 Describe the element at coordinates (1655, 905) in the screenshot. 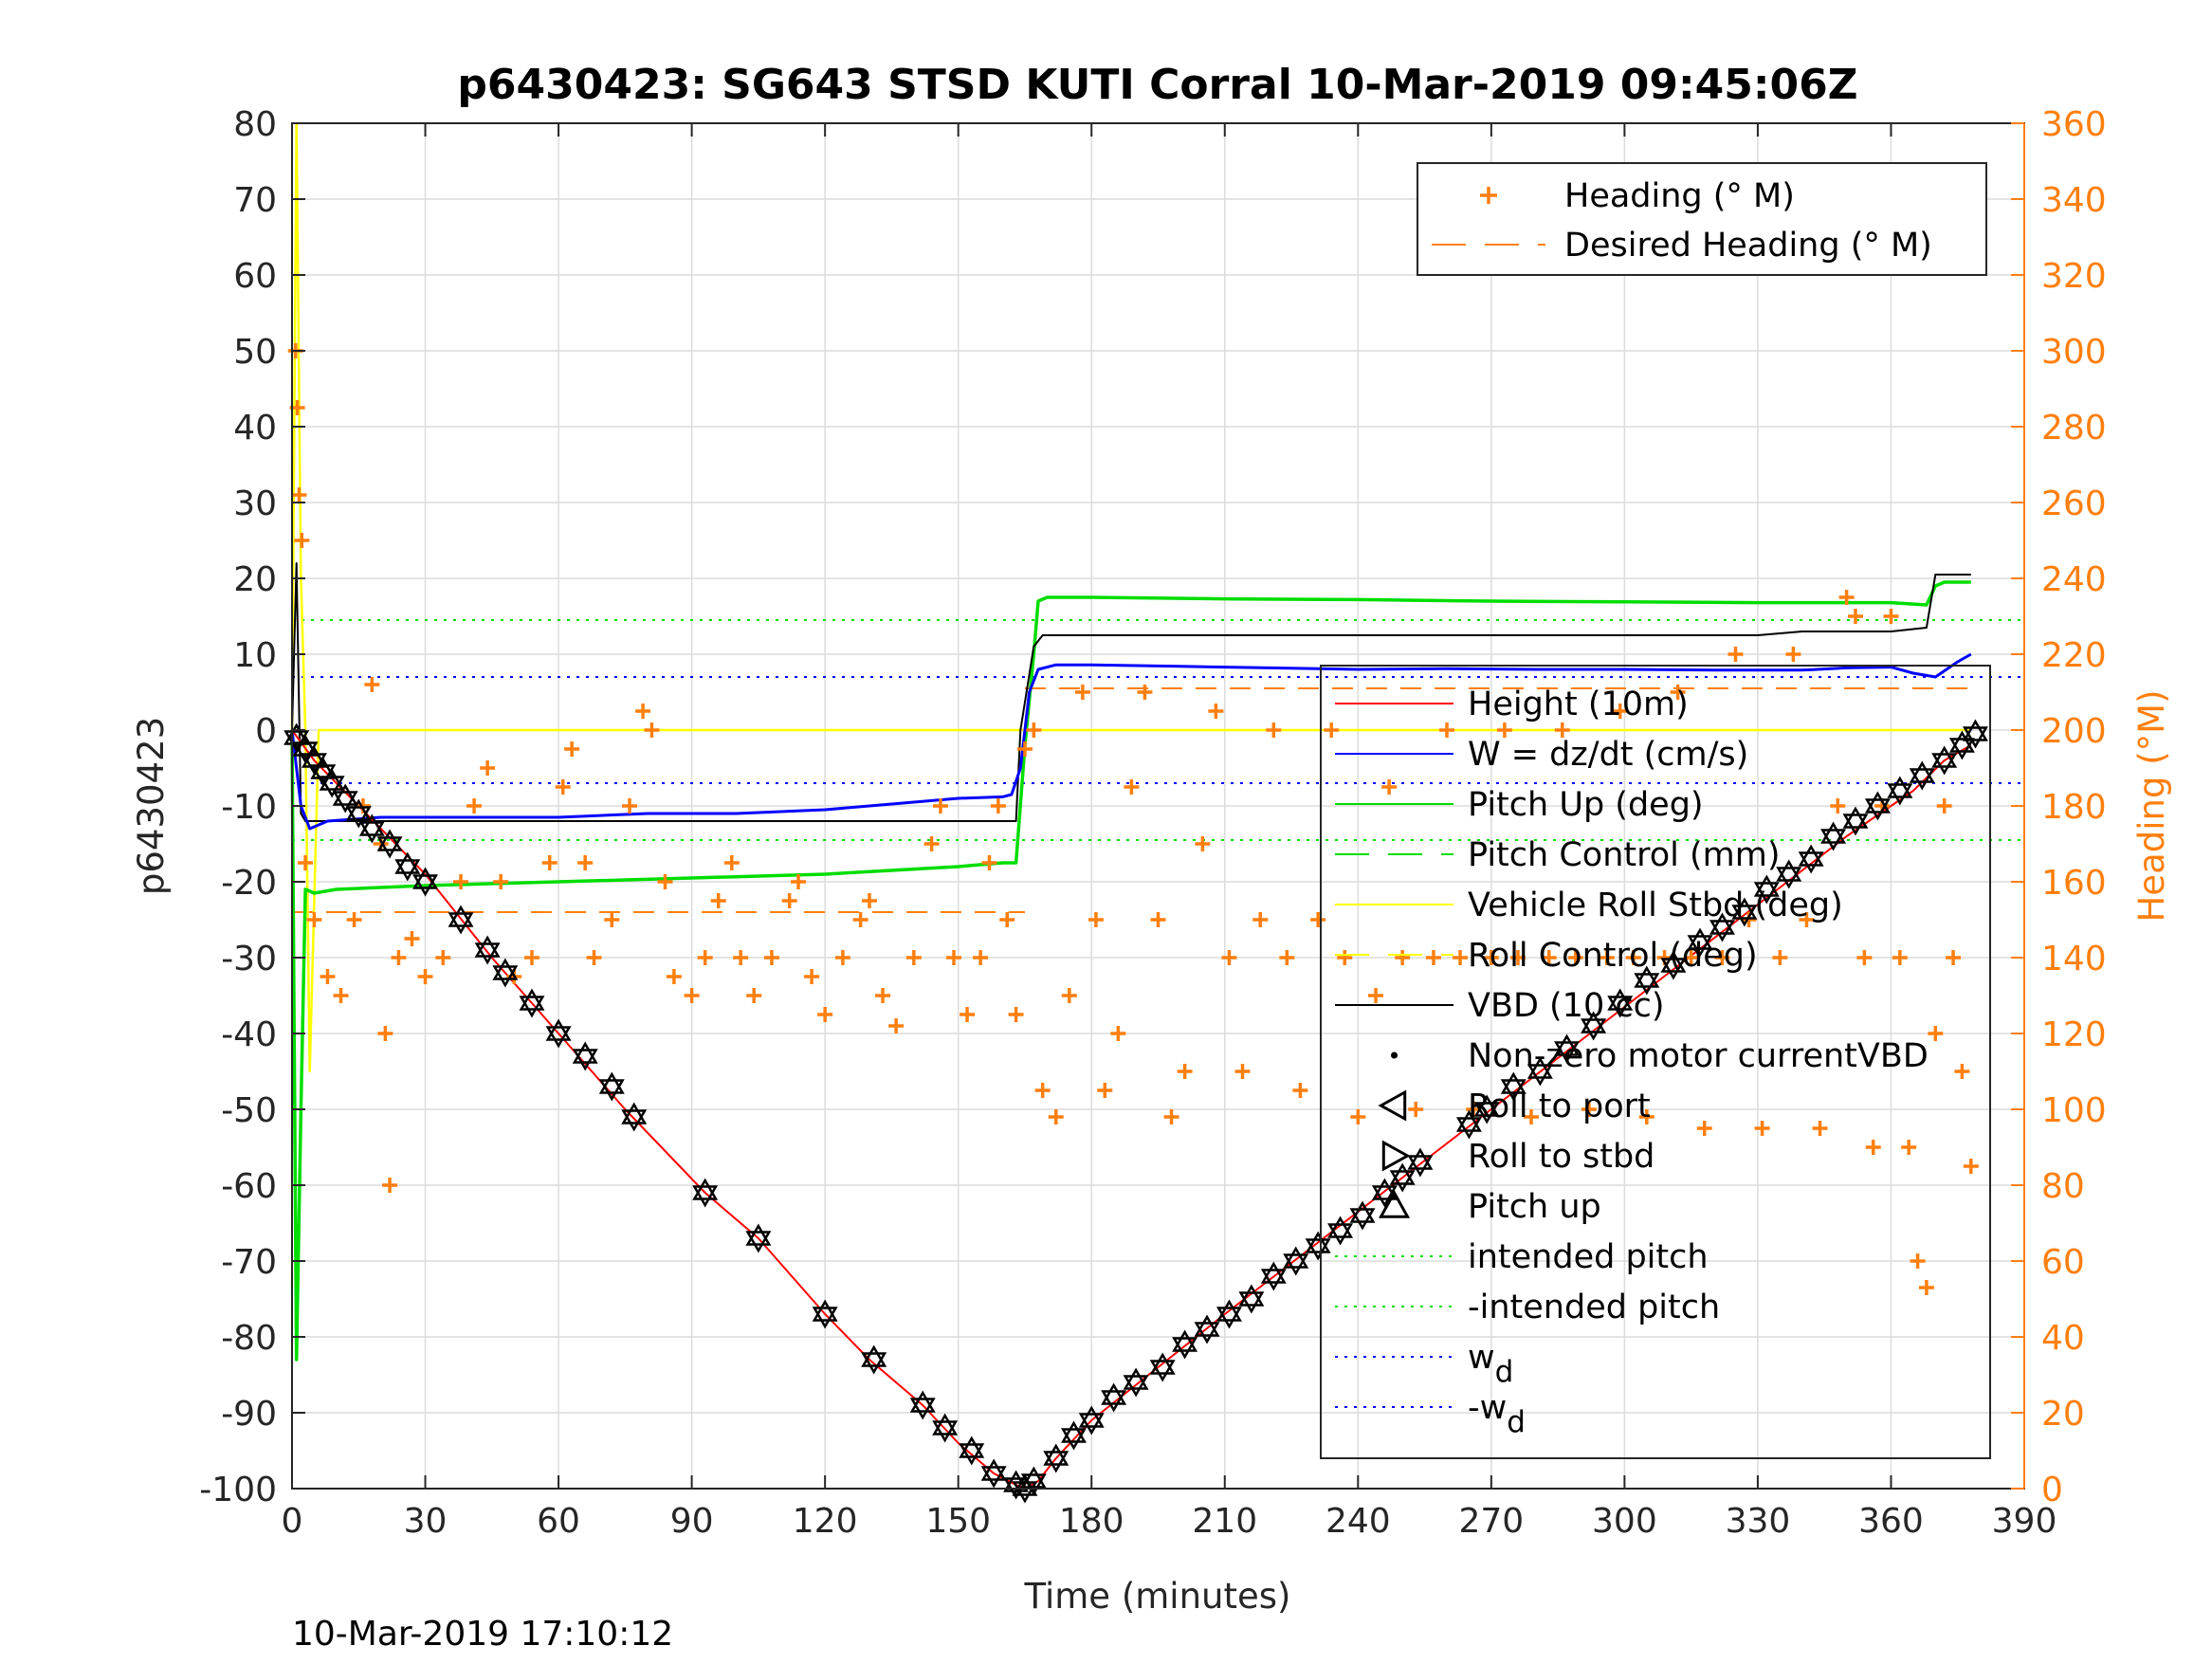

I see `legend-main-label-text: Vehicle Roll Stbd (deg)` at that location.